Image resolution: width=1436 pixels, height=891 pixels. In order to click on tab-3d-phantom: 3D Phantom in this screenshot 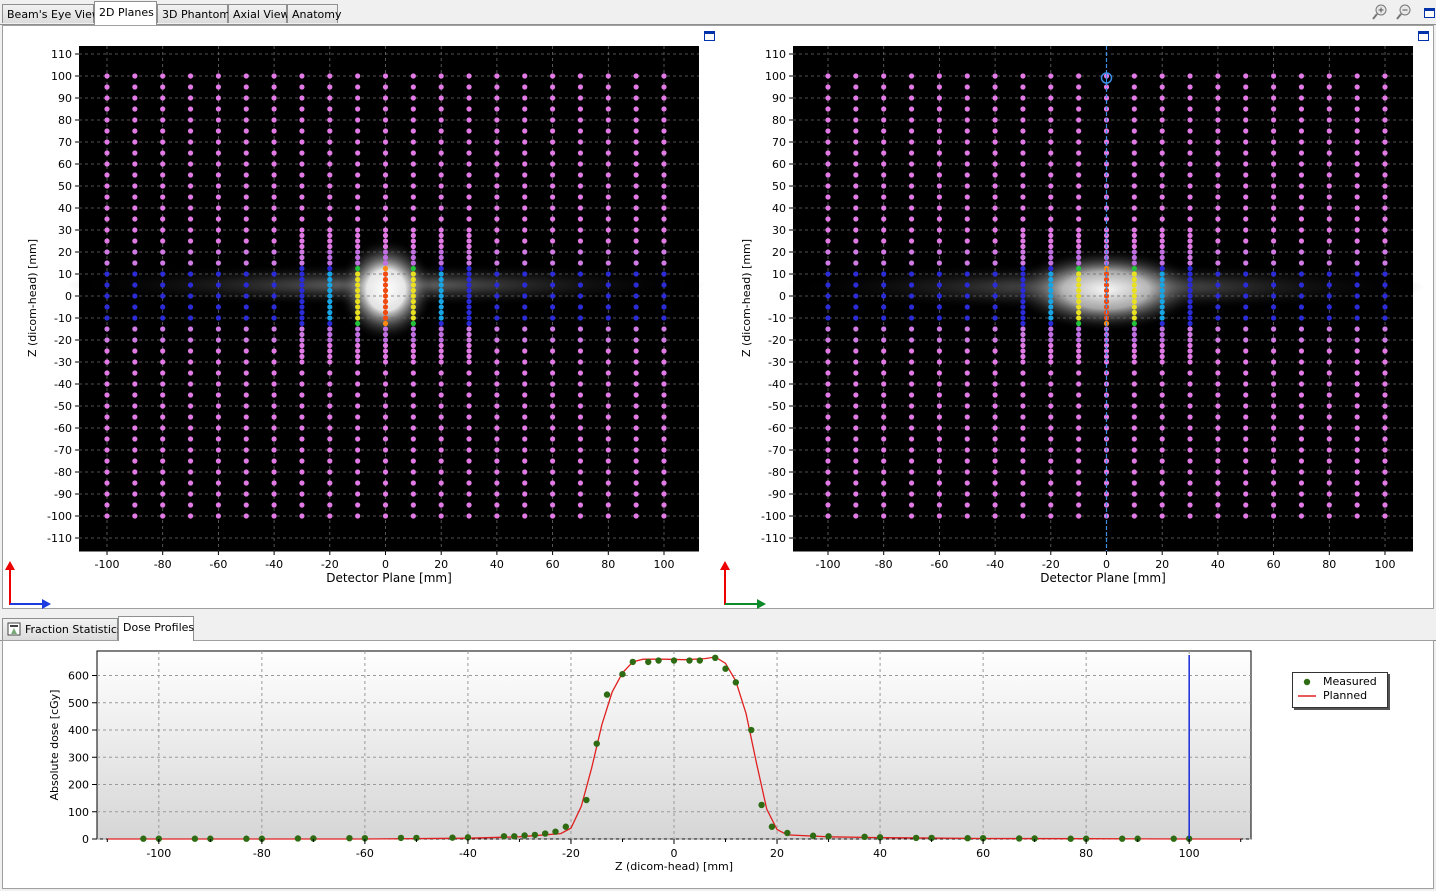, I will do `click(193, 13)`.